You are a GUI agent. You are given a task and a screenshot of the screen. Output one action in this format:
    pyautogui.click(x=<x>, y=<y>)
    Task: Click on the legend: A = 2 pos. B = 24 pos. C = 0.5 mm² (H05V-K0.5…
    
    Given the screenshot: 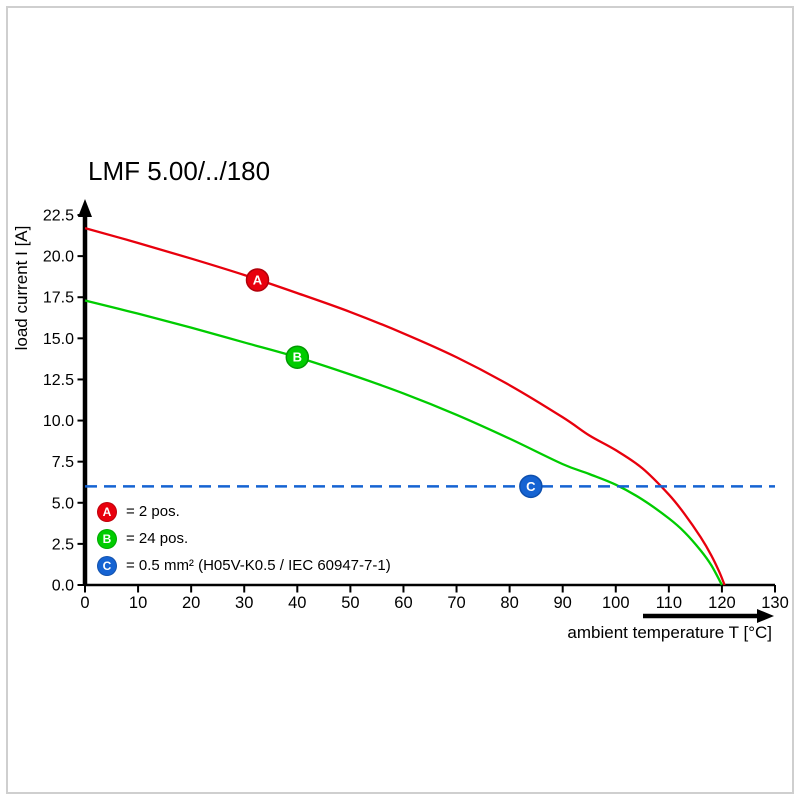 What is the action you would take?
    pyautogui.click(x=244, y=538)
    